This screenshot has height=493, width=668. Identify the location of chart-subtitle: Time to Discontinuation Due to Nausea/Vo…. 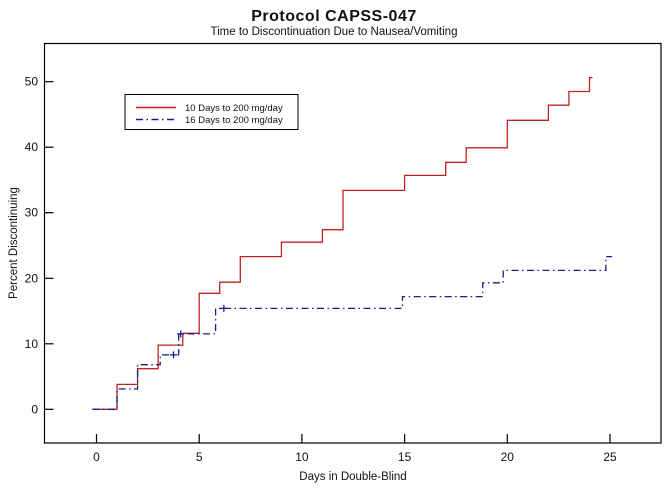
(334, 32).